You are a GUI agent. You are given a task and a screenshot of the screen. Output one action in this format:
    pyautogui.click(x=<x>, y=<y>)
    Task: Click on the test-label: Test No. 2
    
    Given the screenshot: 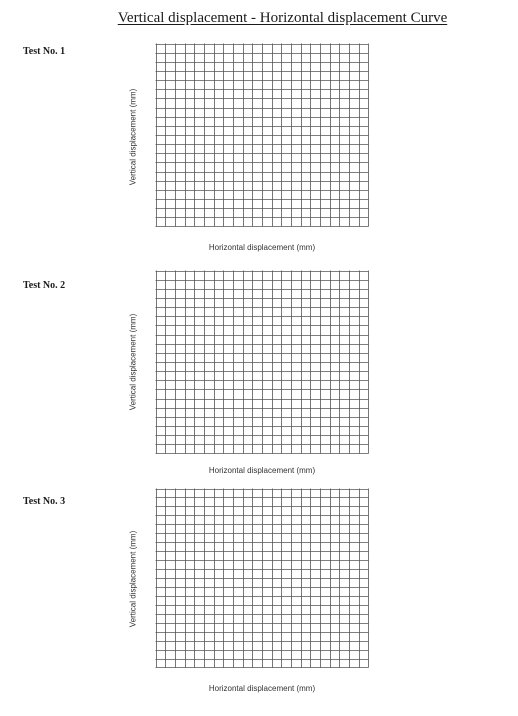 What is the action you would take?
    pyautogui.click(x=44, y=285)
    